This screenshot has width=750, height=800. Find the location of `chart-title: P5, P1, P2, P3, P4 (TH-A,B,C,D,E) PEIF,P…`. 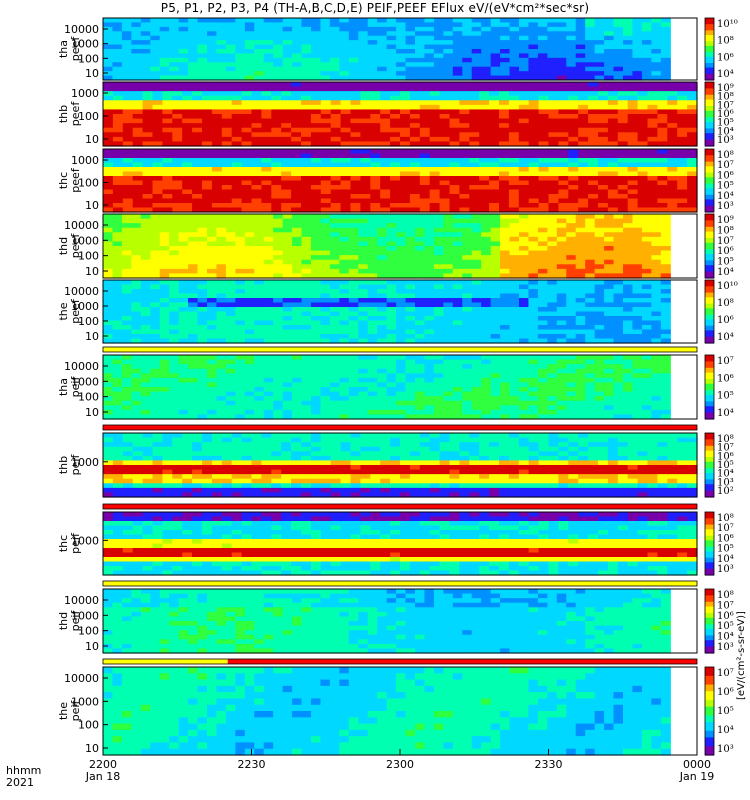

chart-title: P5, P1, P2, P3, P4 (TH-A,B,C,D,E) PEIF,P… is located at coordinates (375, 8).